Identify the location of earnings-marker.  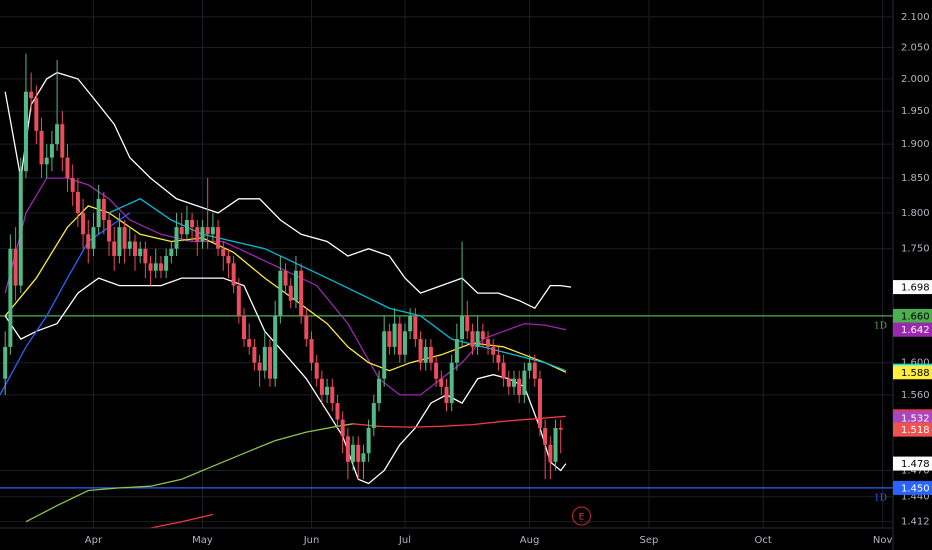
(581, 516).